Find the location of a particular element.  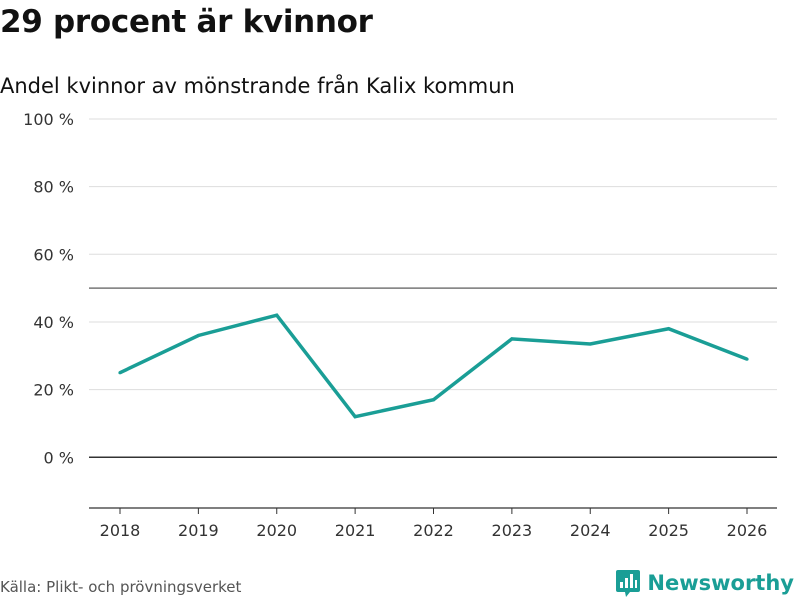

x-tick-label: 2022 is located at coordinates (433, 530).